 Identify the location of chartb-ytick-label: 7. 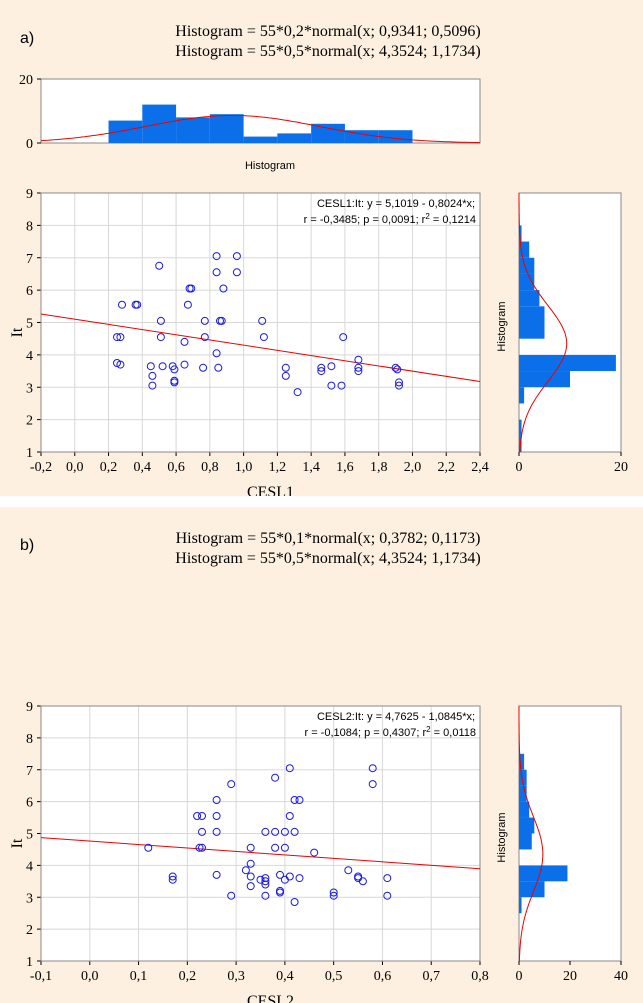
(29, 771).